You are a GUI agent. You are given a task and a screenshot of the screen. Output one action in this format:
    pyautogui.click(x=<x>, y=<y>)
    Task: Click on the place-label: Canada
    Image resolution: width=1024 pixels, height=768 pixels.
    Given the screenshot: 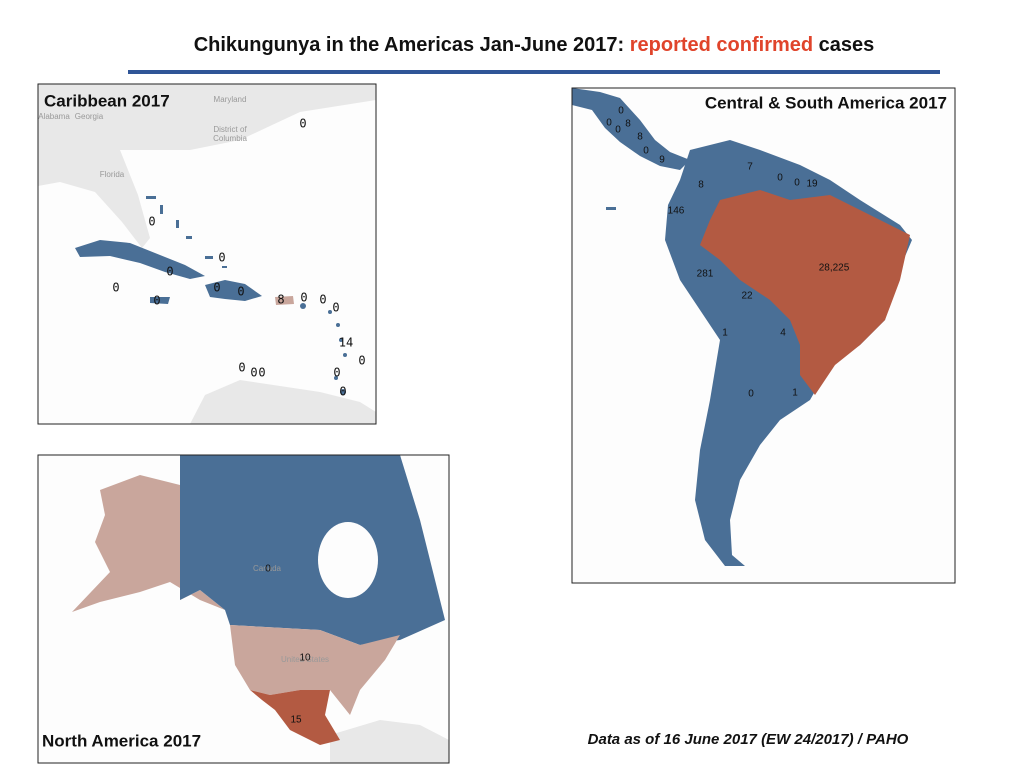 What is the action you would take?
    pyautogui.click(x=267, y=568)
    